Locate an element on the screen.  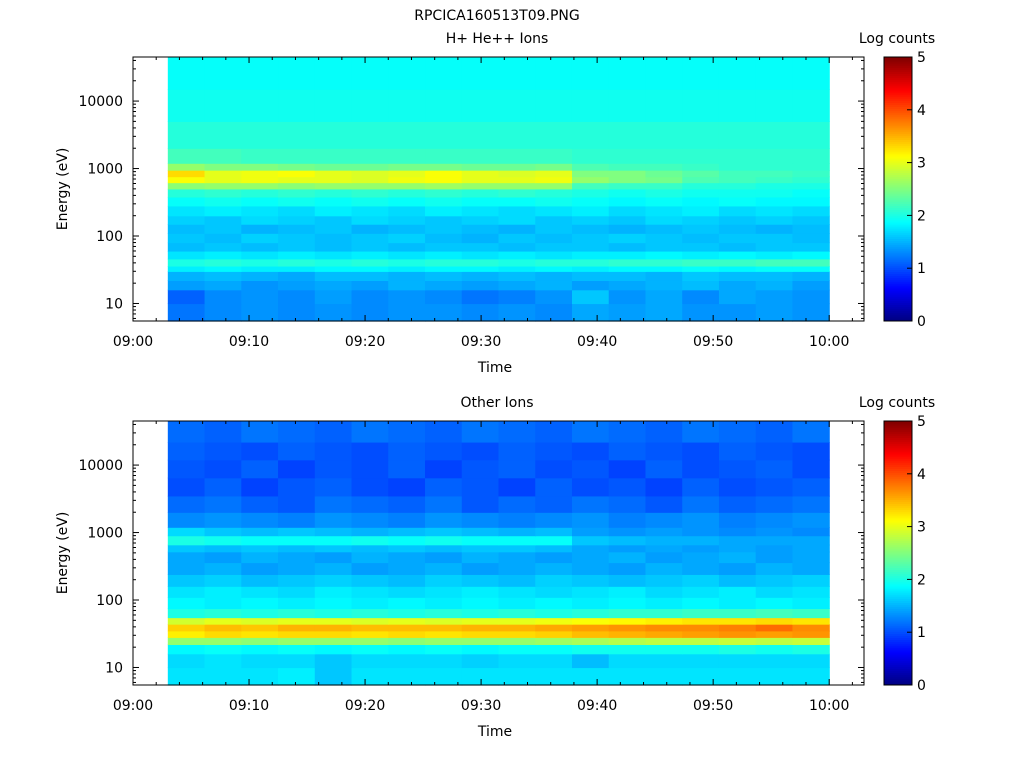
x-tick-label: 09:00 is located at coordinates (133, 706).